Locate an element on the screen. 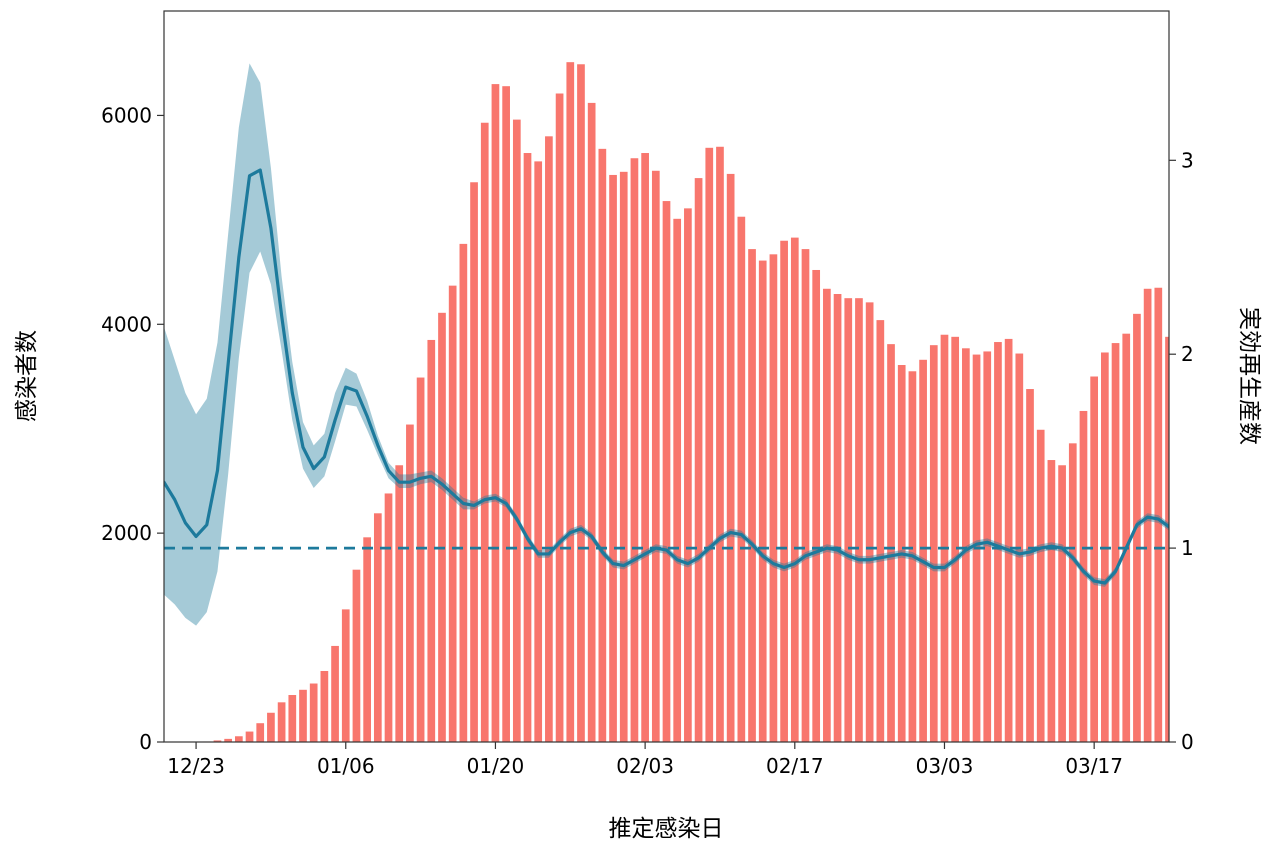  left-y-tick-label: 0 is located at coordinates (145, 742).